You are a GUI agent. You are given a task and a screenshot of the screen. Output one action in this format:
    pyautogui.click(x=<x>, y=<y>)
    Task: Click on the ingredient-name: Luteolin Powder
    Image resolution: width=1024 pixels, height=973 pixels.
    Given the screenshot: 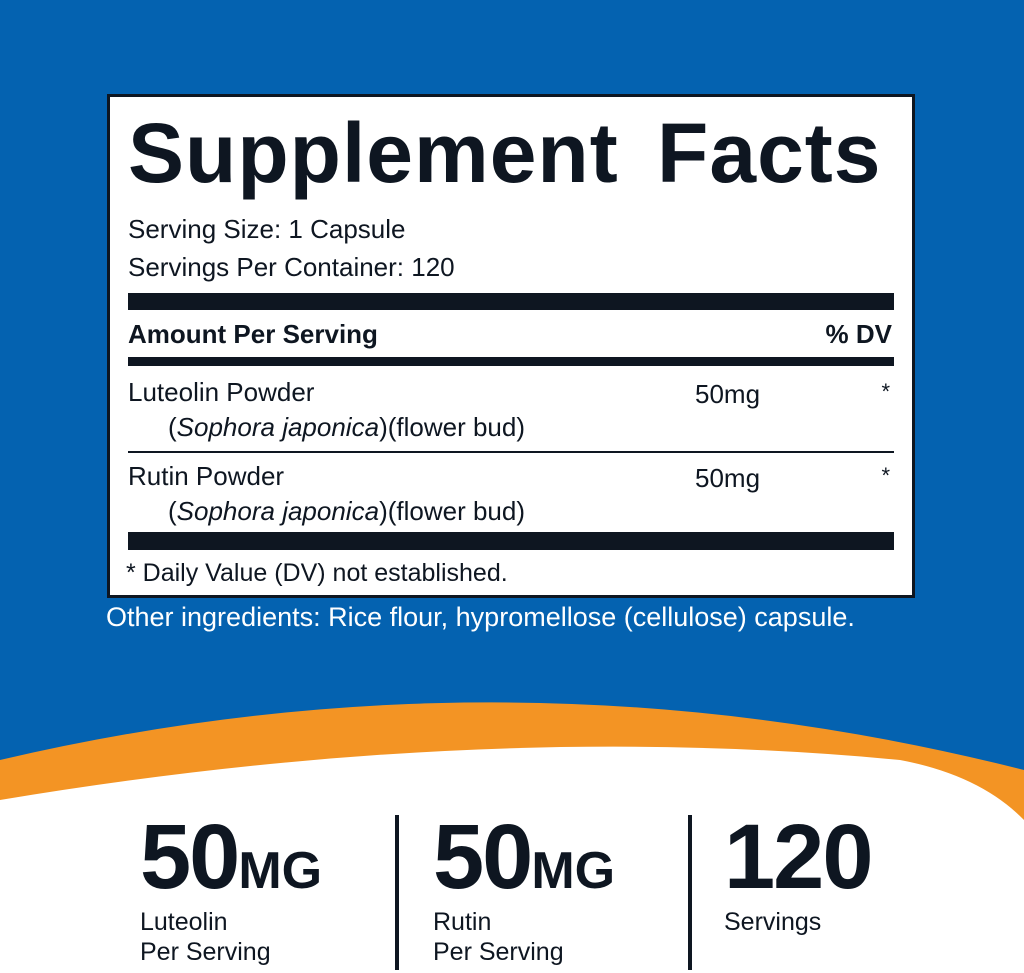 What is the action you would take?
    pyautogui.click(x=221, y=392)
    